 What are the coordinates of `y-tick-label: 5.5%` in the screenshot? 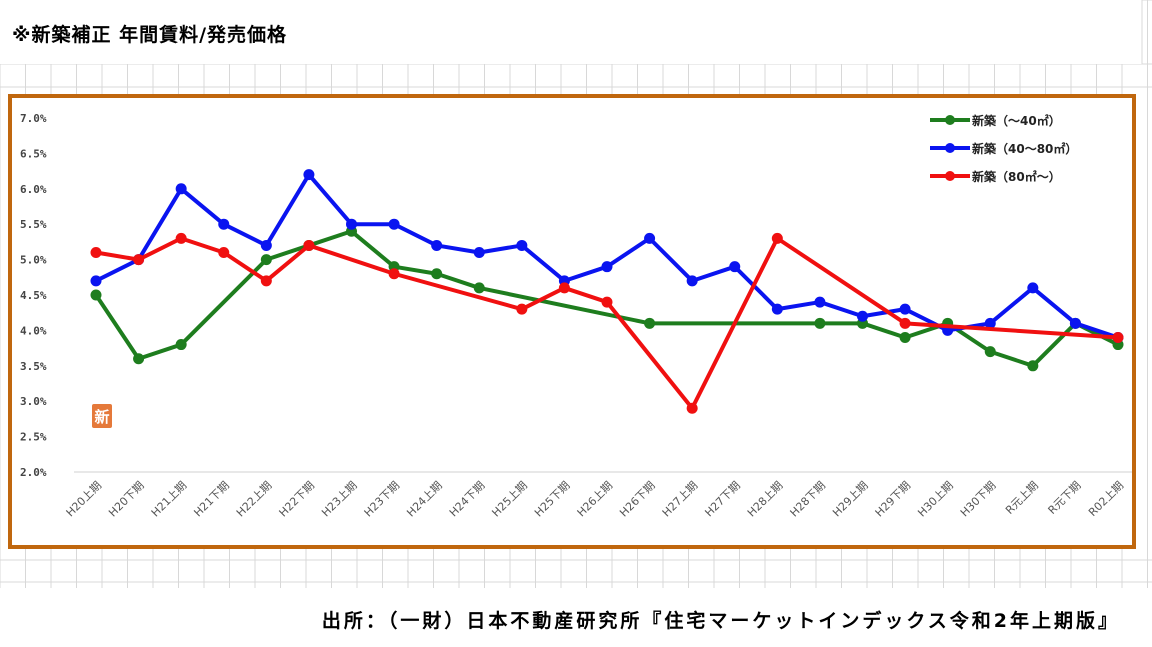 It's located at (33, 224).